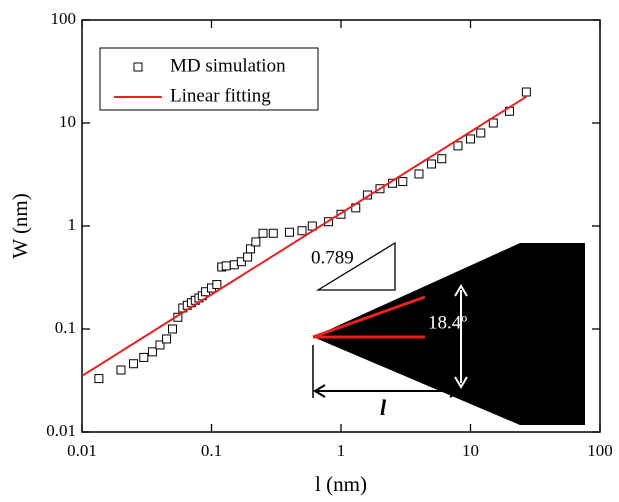 The height and width of the screenshot is (502, 619). Describe the element at coordinates (209, 79) in the screenshot. I see `legend-box` at that location.